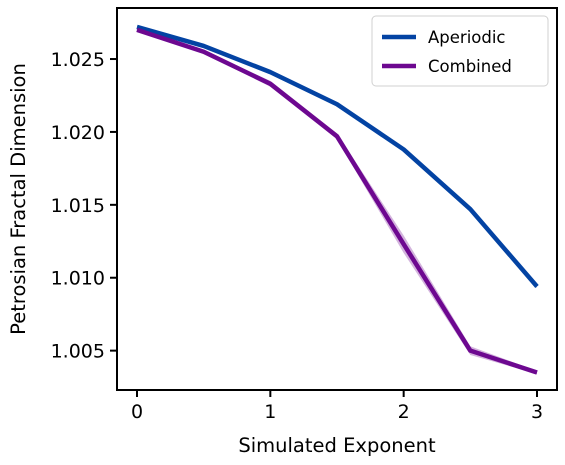 The image size is (565, 465). I want to click on y-tick-label: 1.015, so click(78, 206).